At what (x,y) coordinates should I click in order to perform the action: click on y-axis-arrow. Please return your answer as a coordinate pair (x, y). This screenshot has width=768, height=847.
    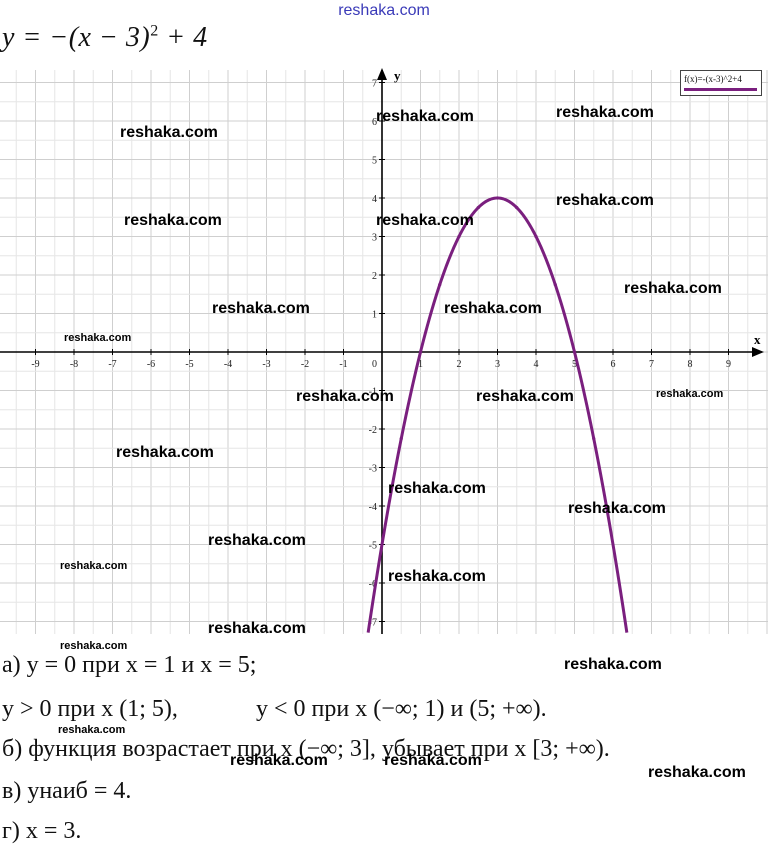
    Looking at the image, I should click on (382, 74).